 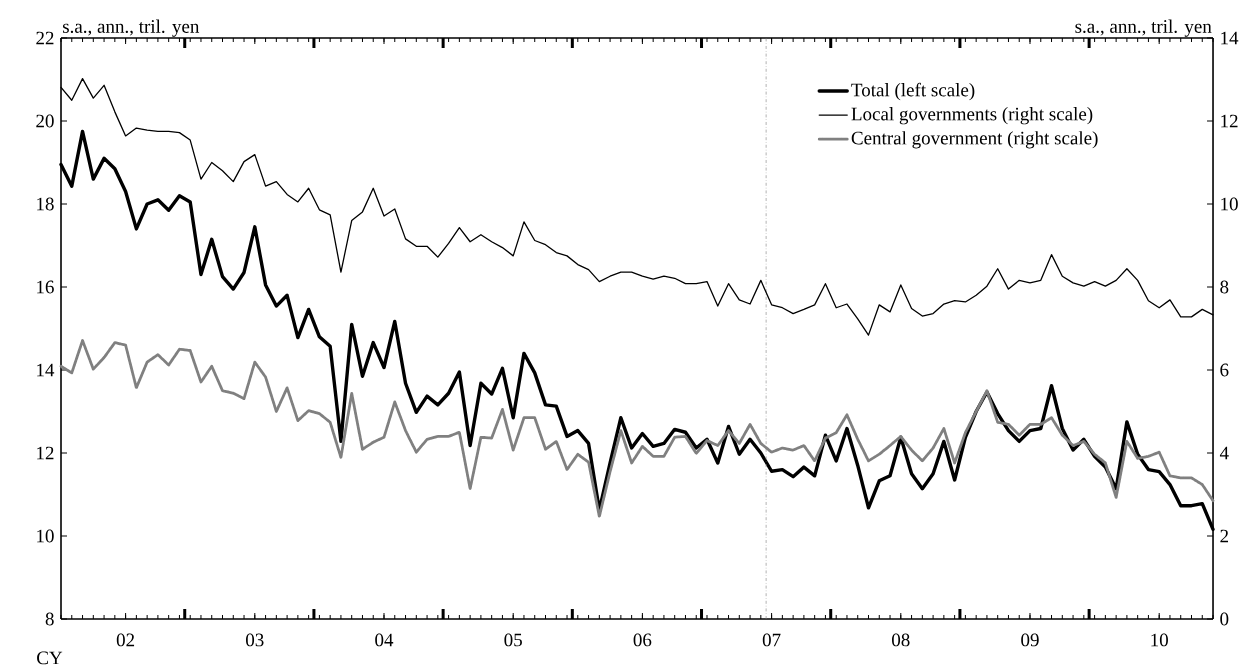 What do you see at coordinates (50, 658) in the screenshot?
I see `x-axis-title: CY` at bounding box center [50, 658].